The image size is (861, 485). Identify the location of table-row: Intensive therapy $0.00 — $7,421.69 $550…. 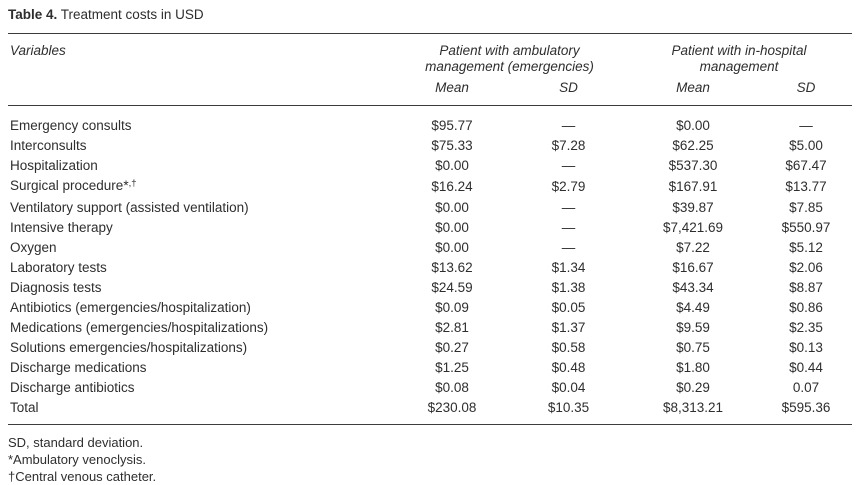
(430, 228).